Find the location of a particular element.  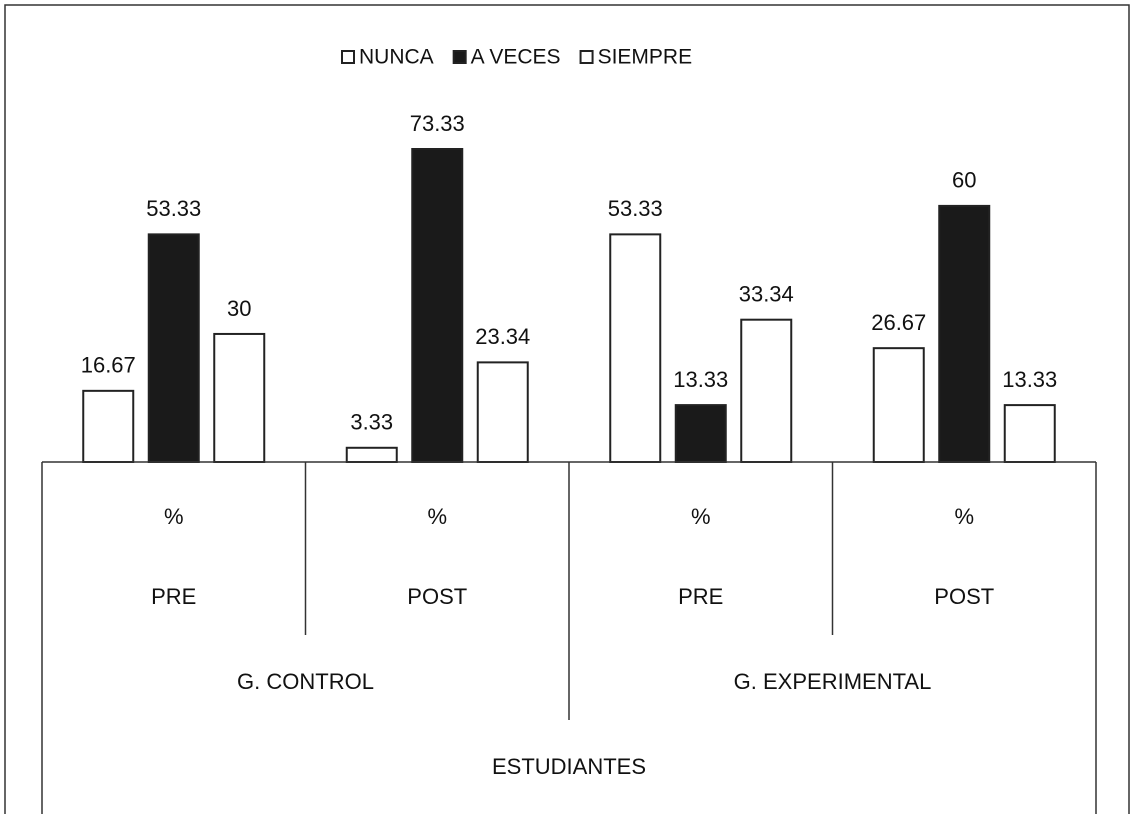

data-label: 23.34 is located at coordinates (502, 336).